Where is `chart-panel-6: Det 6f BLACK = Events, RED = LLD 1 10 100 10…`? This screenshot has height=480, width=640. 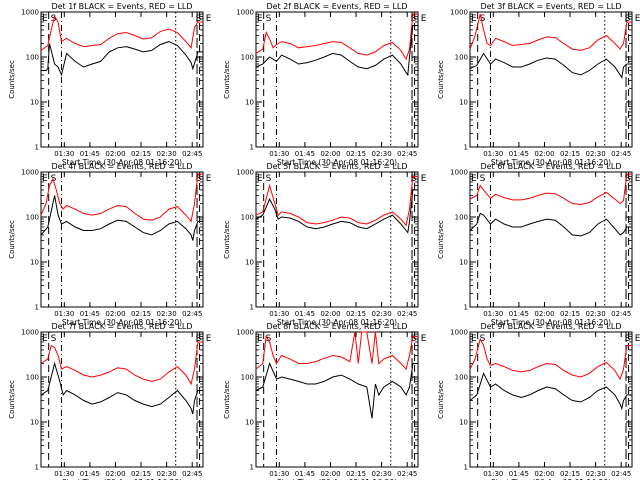 chart-panel-6: Det 6f BLACK = Events, RED = LLD 1 10 100 10… is located at coordinates (538, 244).